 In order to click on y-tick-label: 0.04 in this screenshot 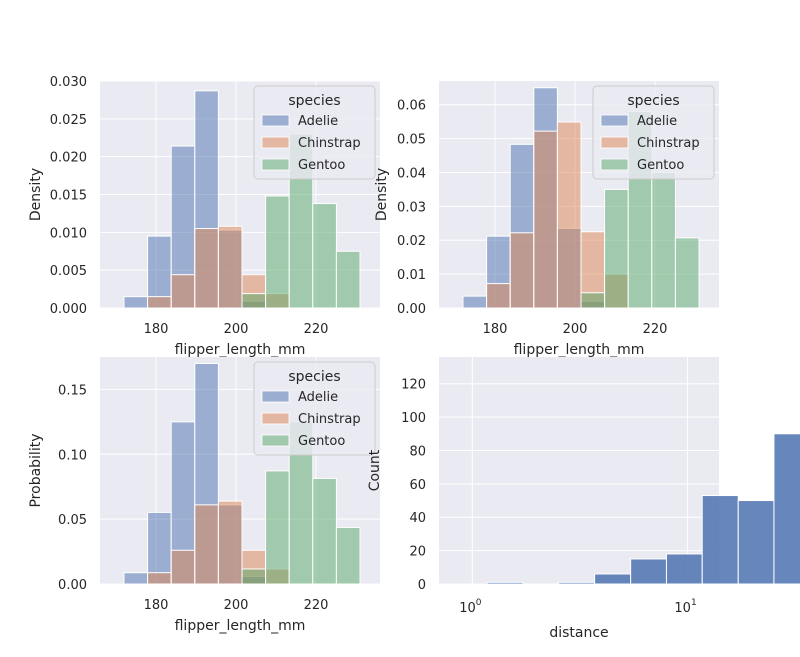, I will do `click(411, 173)`.